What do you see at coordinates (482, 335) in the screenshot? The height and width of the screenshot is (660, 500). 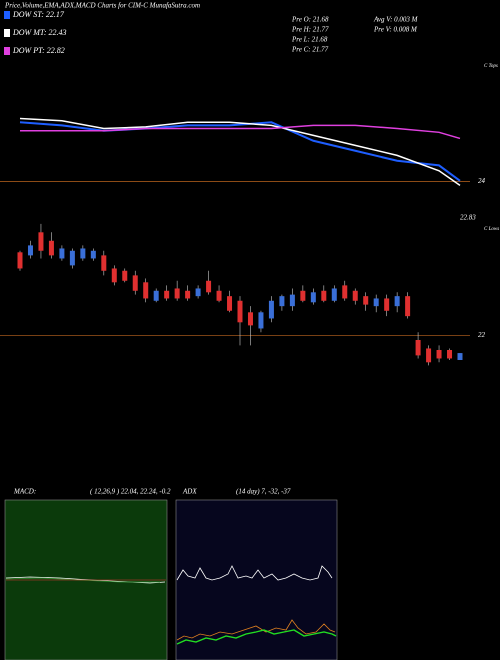 I see `y-tick-label: 22` at bounding box center [482, 335].